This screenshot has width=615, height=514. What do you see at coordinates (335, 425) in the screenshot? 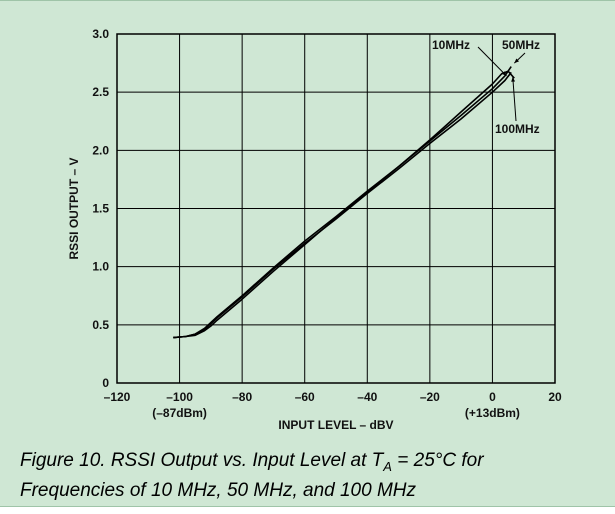
I see `x-axis-title: INPUT LEVEL – dBV` at bounding box center [335, 425].